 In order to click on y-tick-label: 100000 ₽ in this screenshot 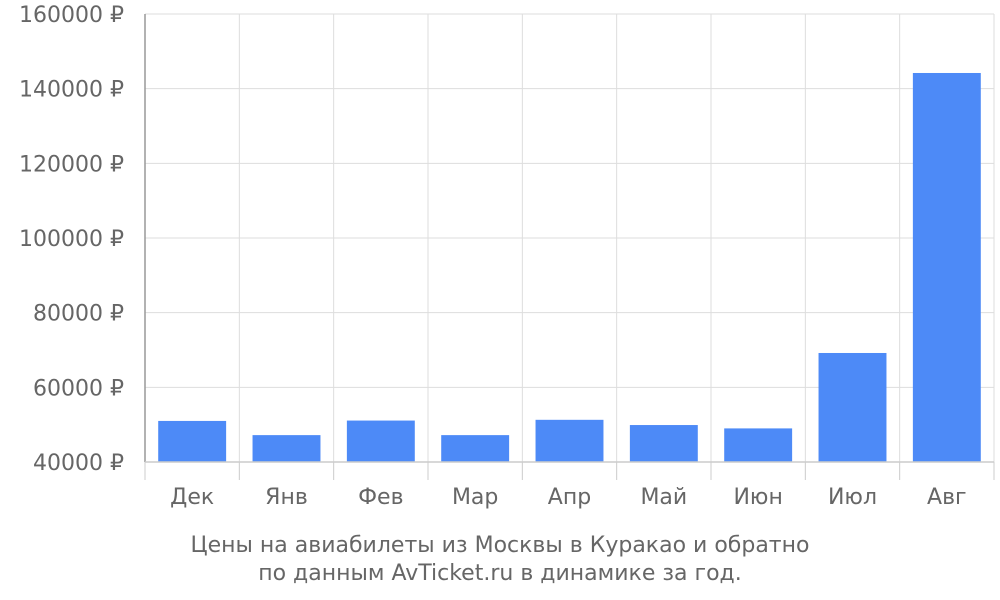, I will do `click(71, 239)`.